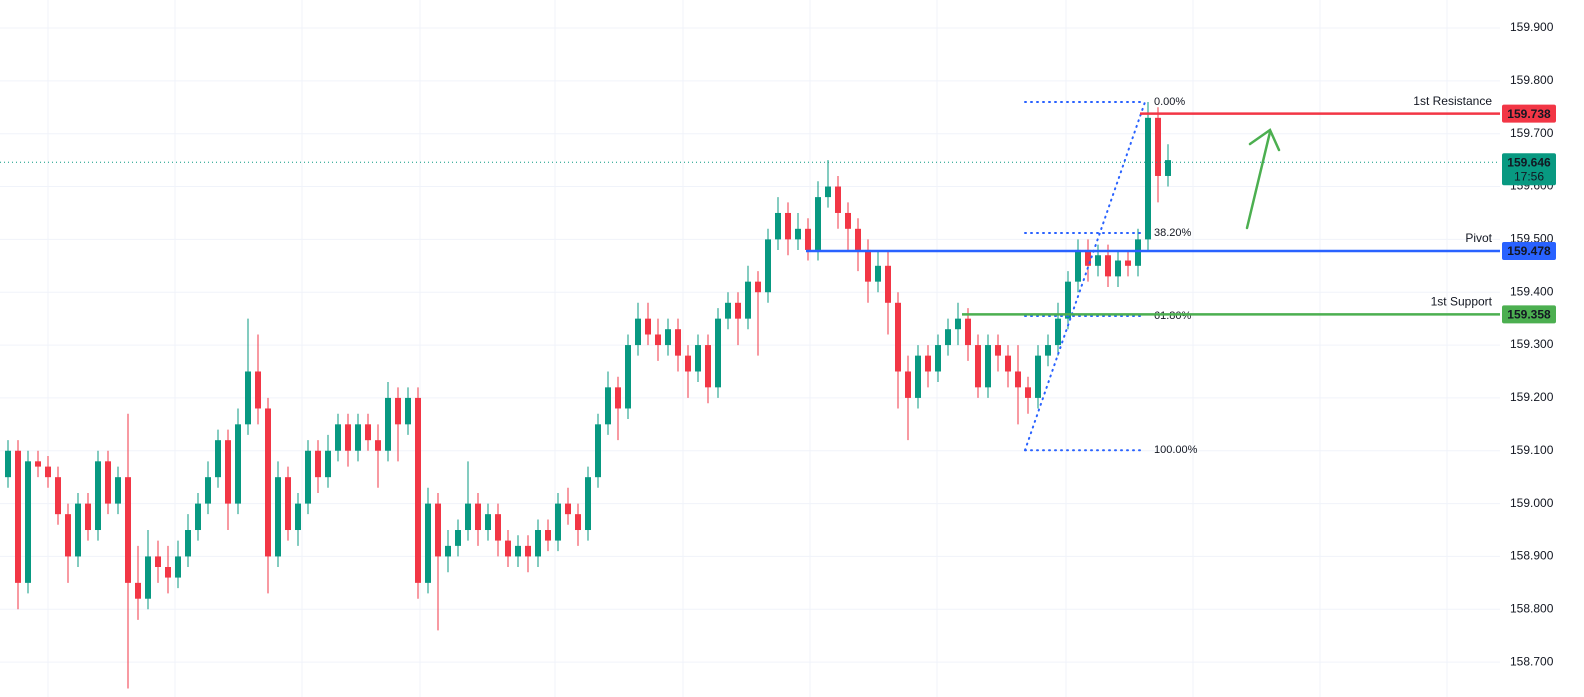 Image resolution: width=1584 pixels, height=697 pixels. I want to click on fib-trend, so click(1085, 276).